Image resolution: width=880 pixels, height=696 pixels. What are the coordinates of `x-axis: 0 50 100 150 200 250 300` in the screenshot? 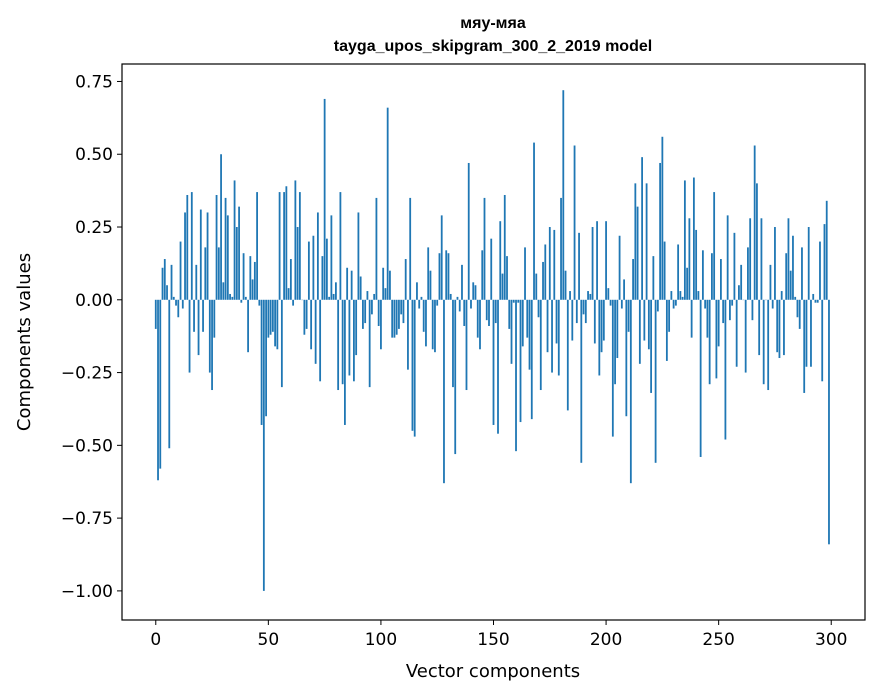 It's located at (498, 635).